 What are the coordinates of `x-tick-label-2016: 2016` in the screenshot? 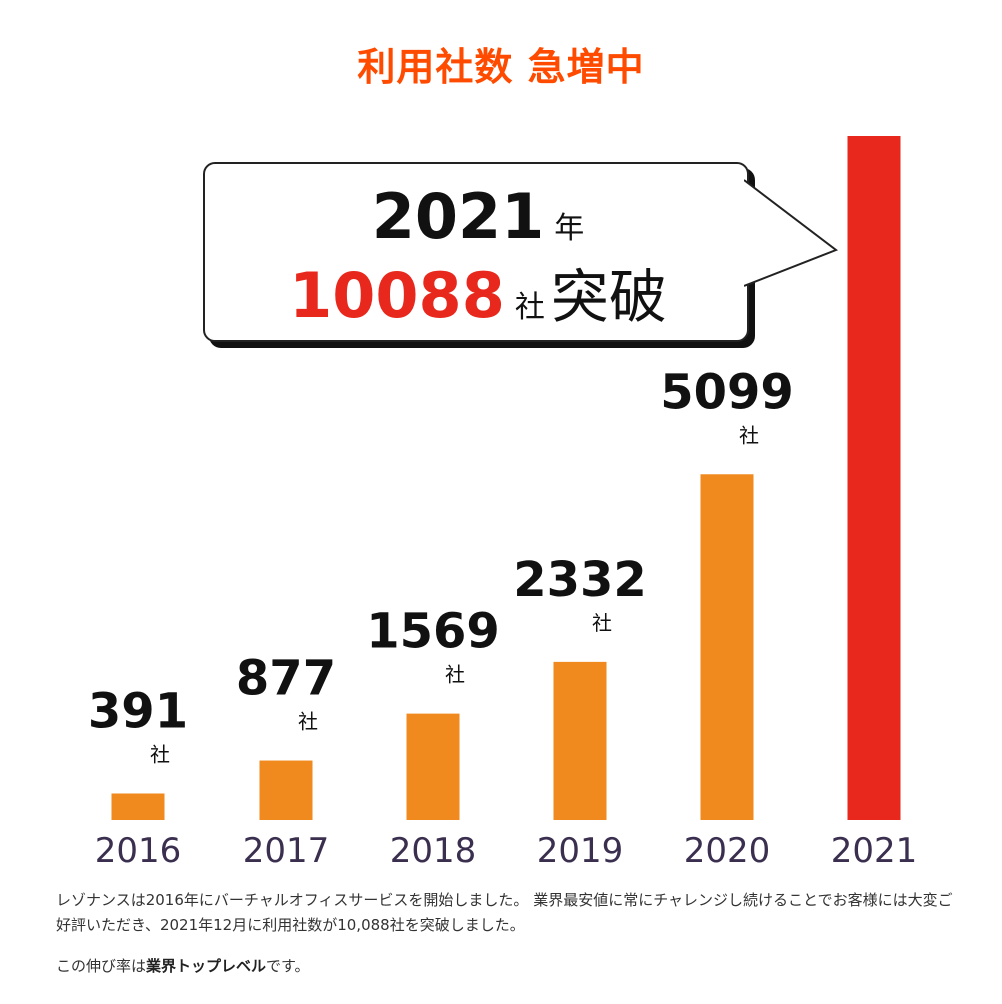 It's located at (138, 851).